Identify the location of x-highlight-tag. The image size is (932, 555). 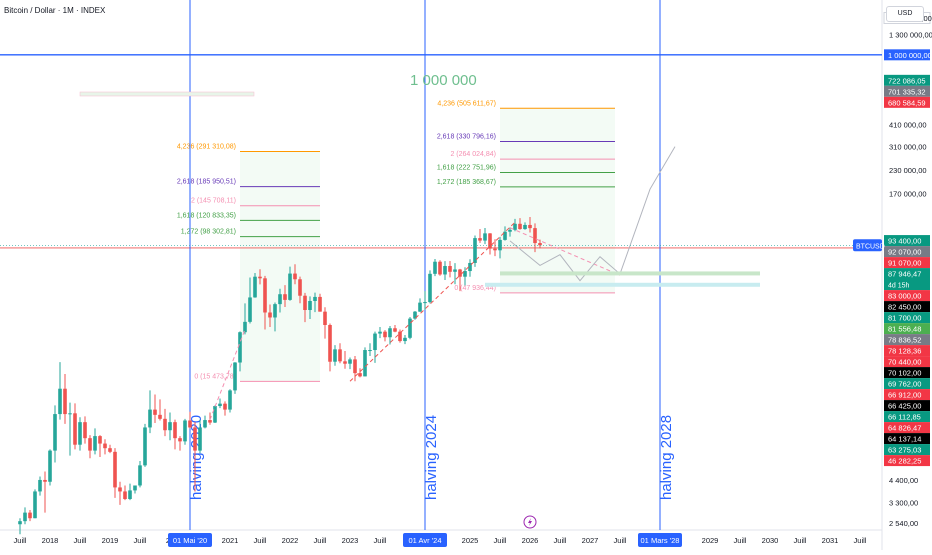
(425, 540).